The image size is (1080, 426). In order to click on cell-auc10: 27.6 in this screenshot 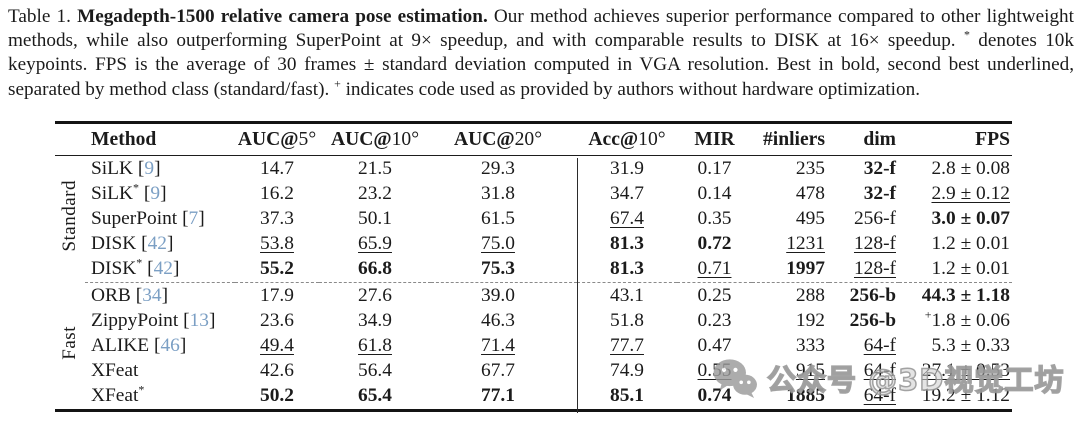, I will do `click(375, 295)`.